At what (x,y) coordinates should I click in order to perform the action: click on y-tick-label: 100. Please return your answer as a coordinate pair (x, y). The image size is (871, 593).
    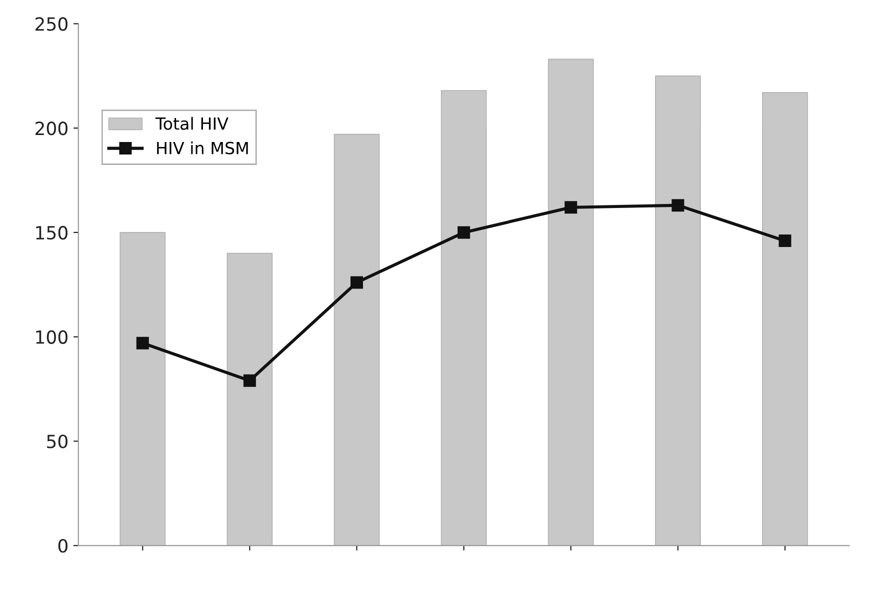
    Looking at the image, I should click on (52, 337).